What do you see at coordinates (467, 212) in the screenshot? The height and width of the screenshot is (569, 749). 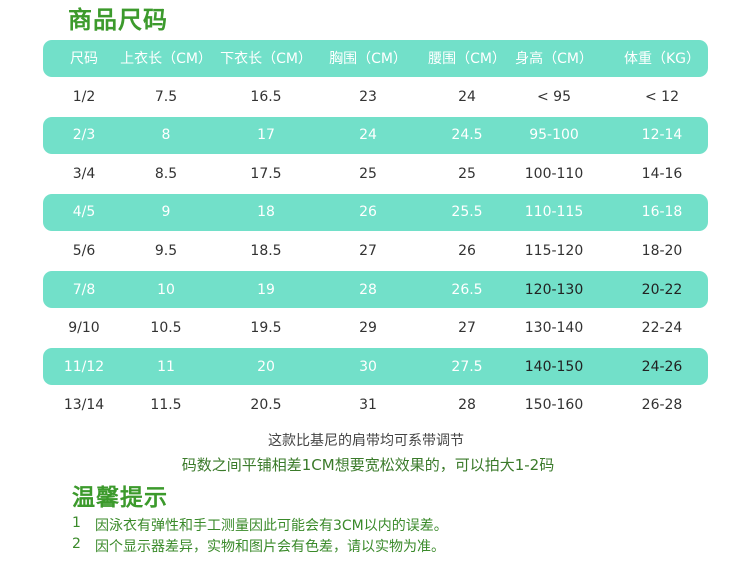 I see `table-cell: 25.5` at bounding box center [467, 212].